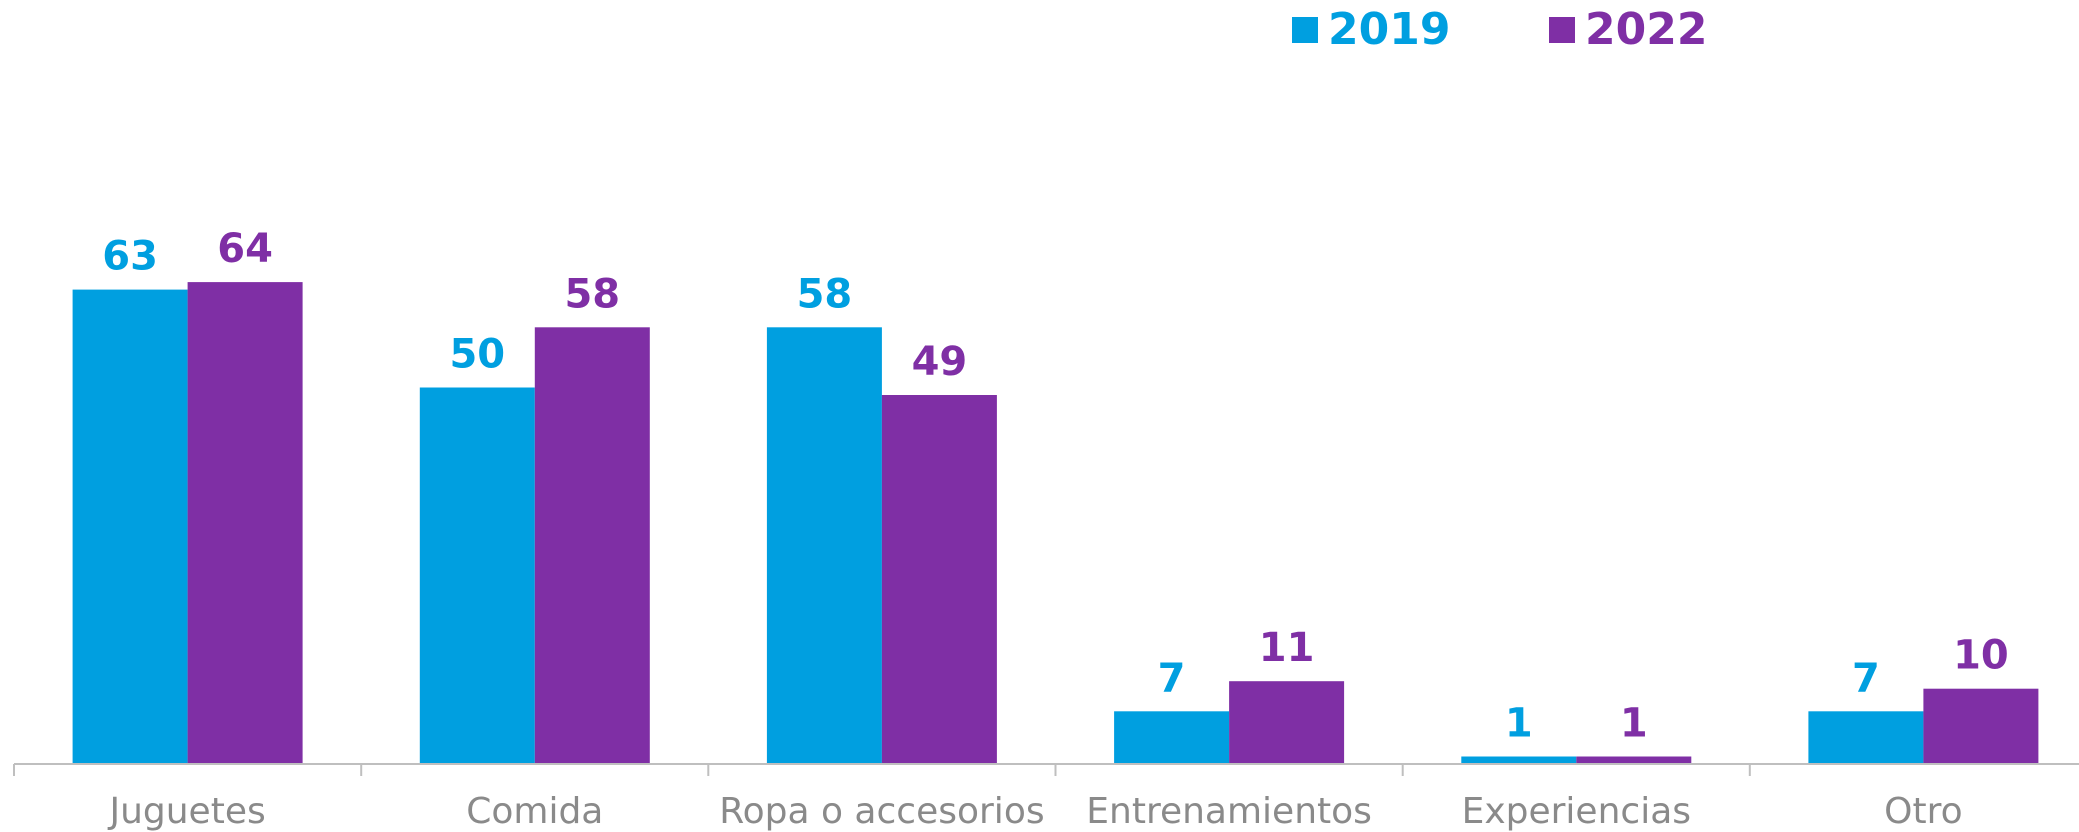 This screenshot has width=2079, height=832. I want to click on data-label-2022-2: 49, so click(940, 362).